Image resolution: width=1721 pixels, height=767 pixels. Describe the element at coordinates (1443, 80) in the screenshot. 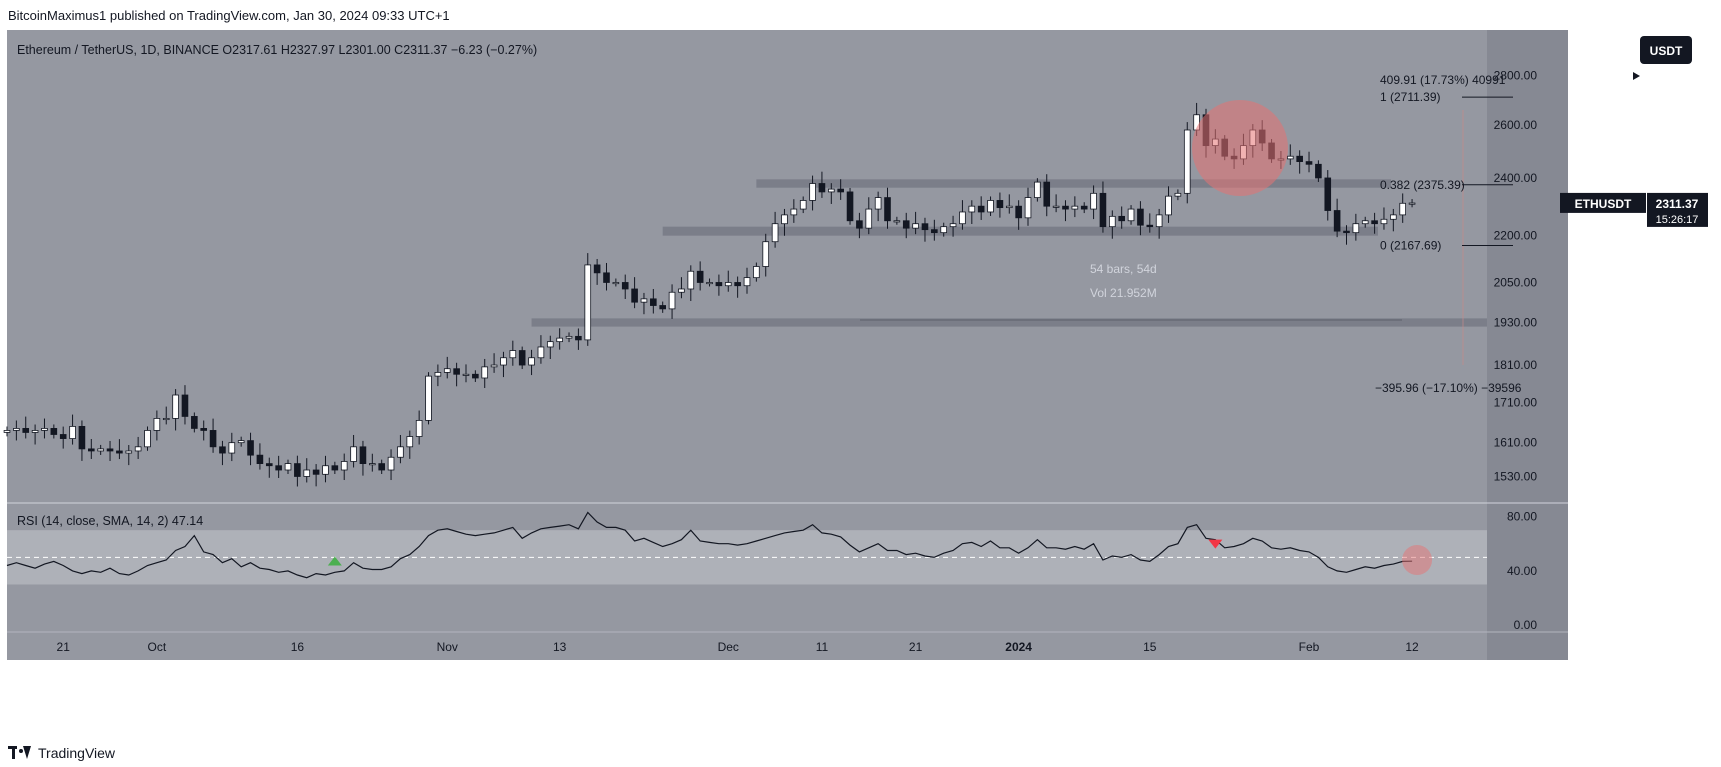

I see `measure-up-label: 409.91 (17.73%) 40991` at that location.